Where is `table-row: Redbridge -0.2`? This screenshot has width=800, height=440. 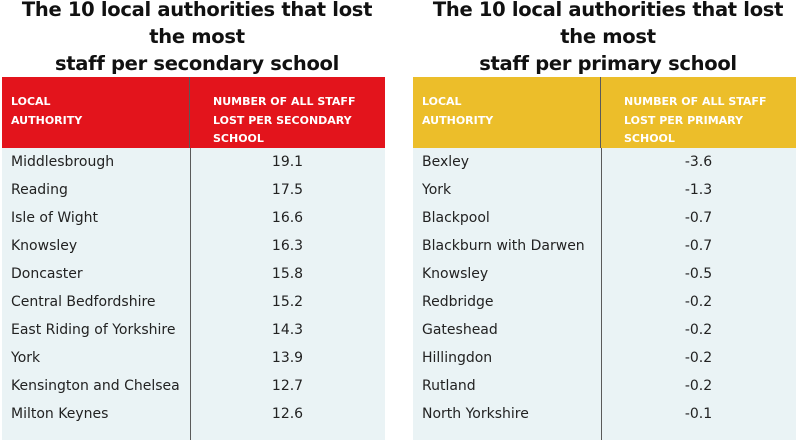 table-row: Redbridge -0.2 is located at coordinates (604, 302).